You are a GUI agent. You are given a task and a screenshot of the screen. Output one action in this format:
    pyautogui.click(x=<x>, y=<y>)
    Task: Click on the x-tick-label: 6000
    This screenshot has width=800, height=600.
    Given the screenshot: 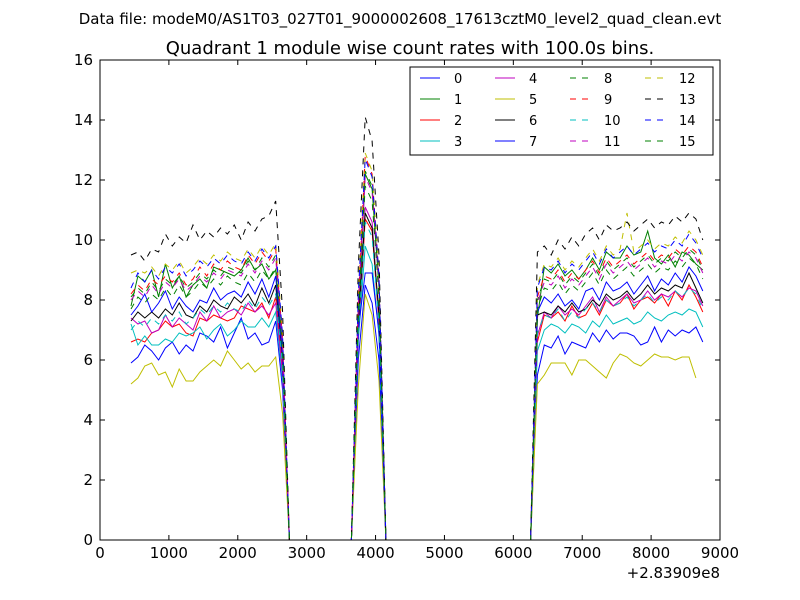 What is the action you would take?
    pyautogui.click(x=513, y=553)
    